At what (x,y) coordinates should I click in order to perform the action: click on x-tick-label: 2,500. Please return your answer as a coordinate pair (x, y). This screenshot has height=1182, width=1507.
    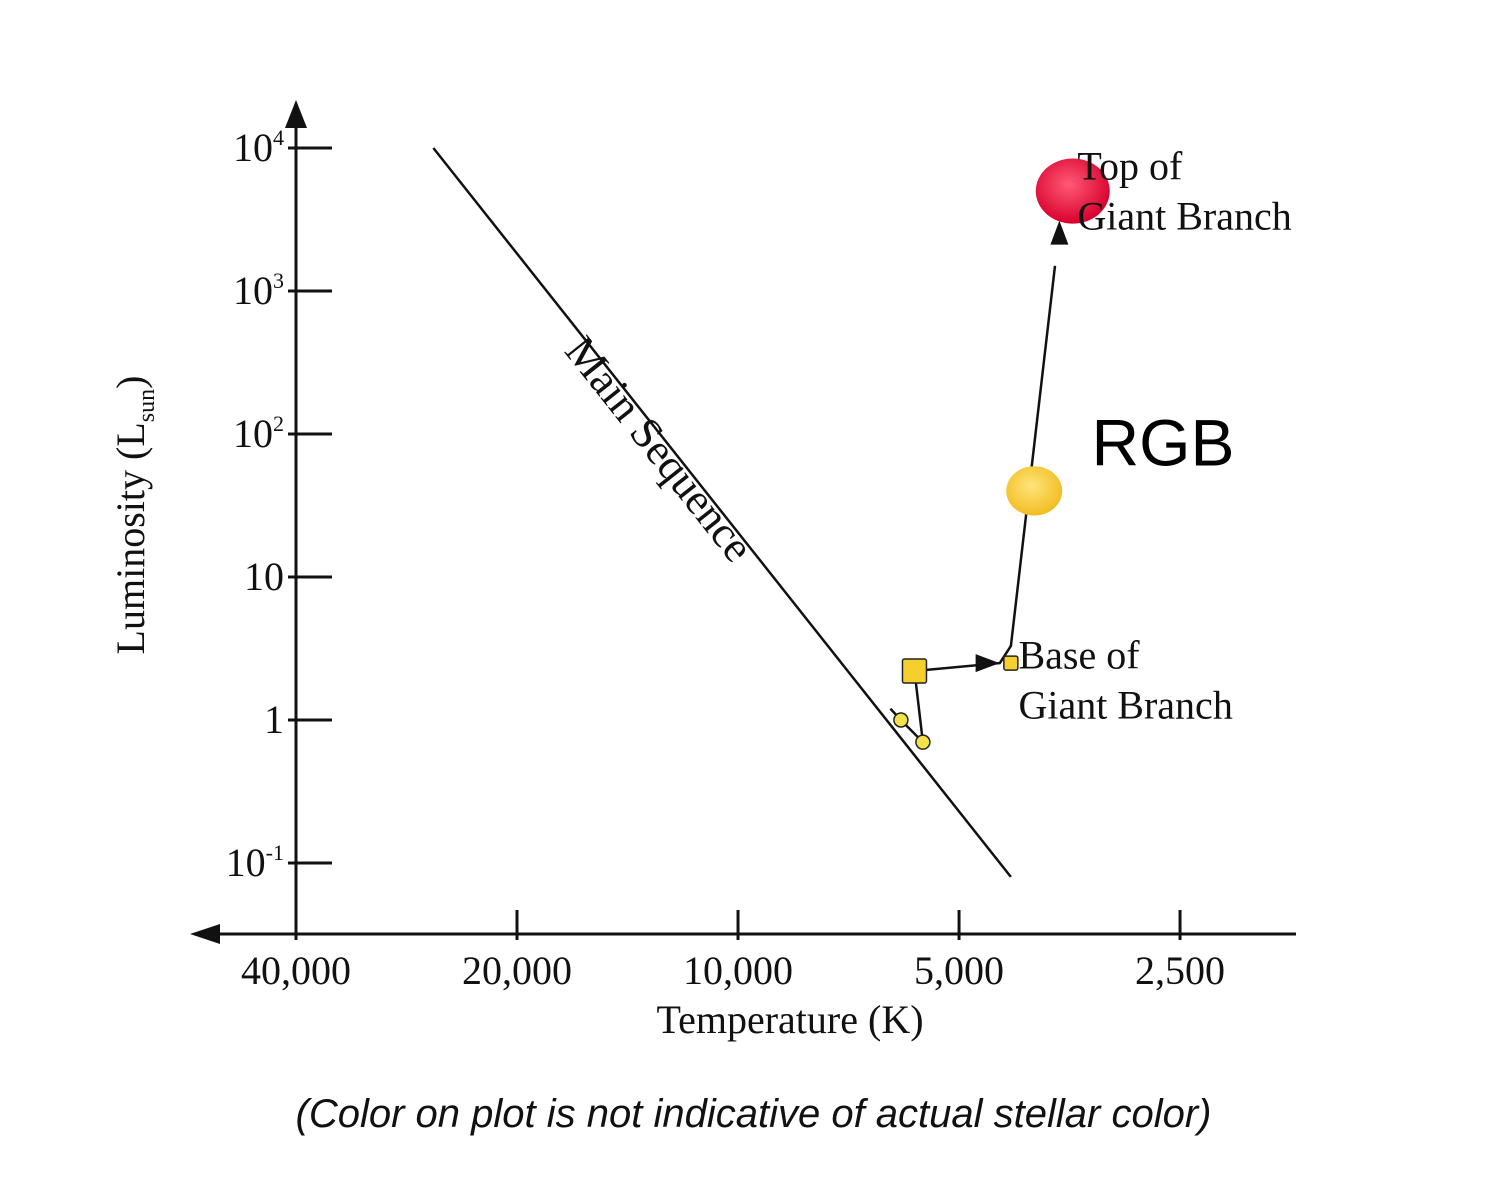
    Looking at the image, I should click on (1180, 970).